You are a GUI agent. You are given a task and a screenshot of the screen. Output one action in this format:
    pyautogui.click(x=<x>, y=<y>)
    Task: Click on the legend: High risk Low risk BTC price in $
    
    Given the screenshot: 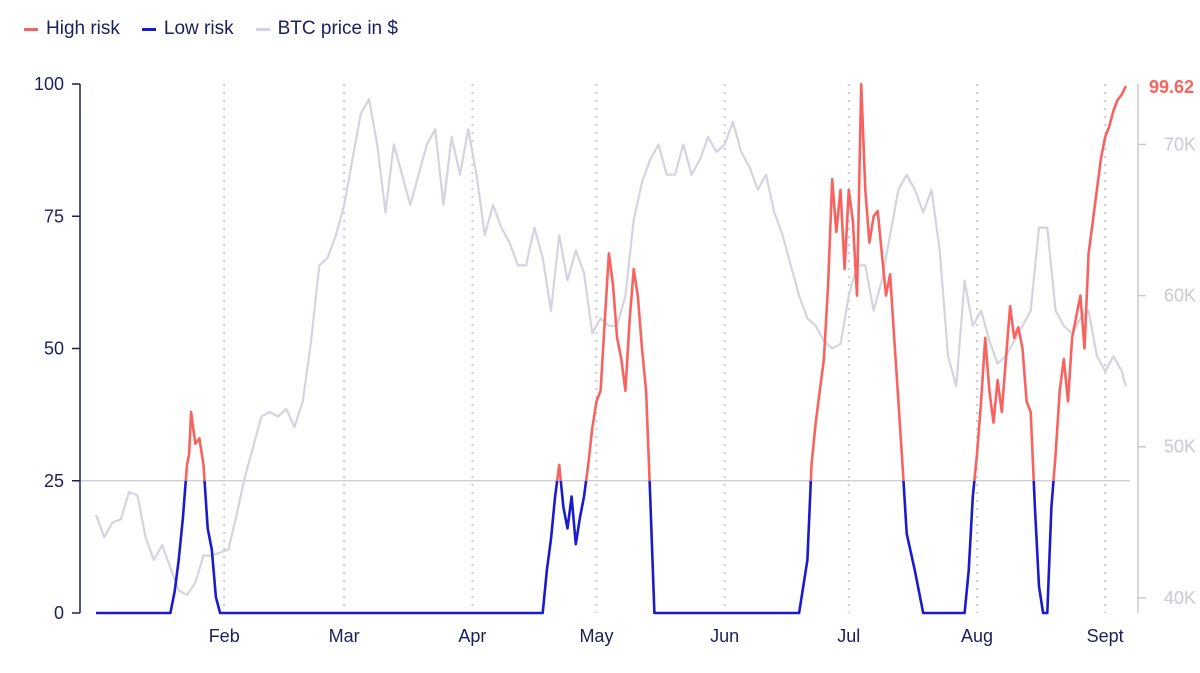 What is the action you would take?
    pyautogui.click(x=211, y=29)
    